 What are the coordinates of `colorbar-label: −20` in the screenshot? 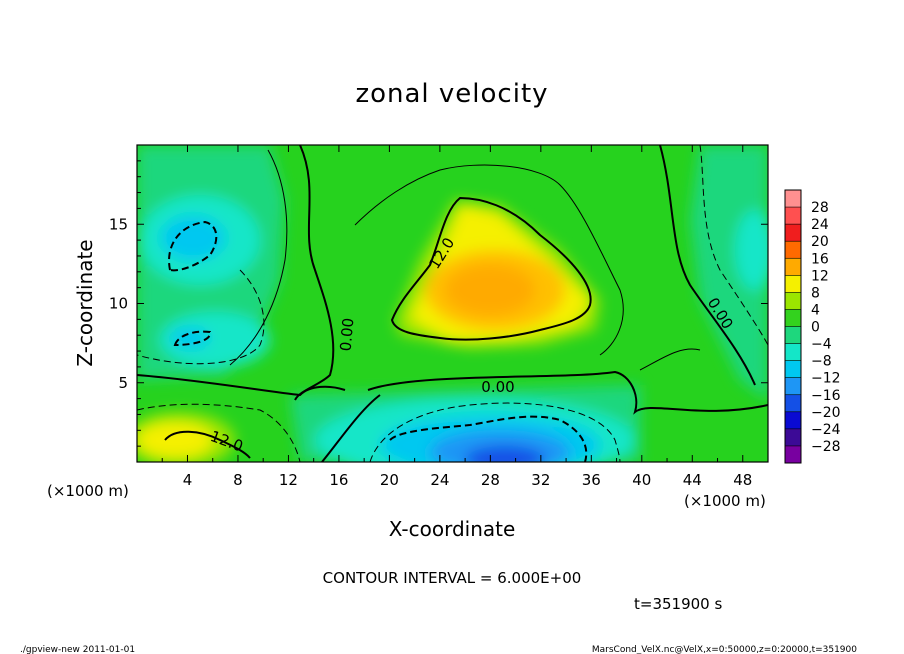 It's located at (826, 413).